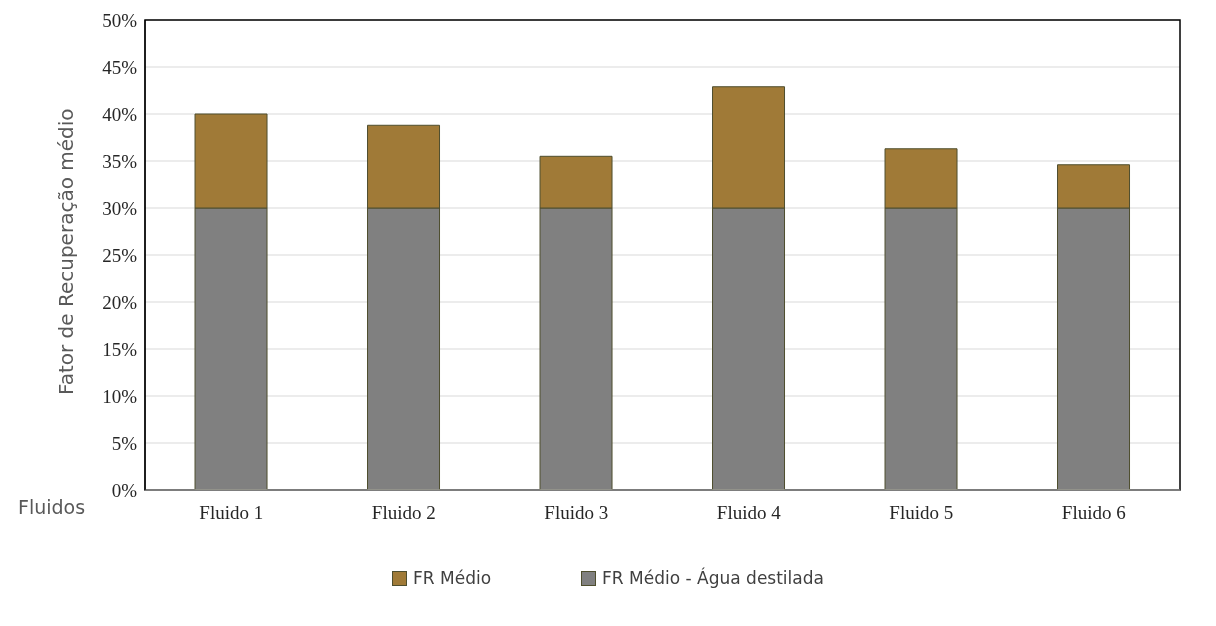 The width and height of the screenshot is (1216, 626). Describe the element at coordinates (452, 578) in the screenshot. I see `legend-label: FR Médio` at that location.